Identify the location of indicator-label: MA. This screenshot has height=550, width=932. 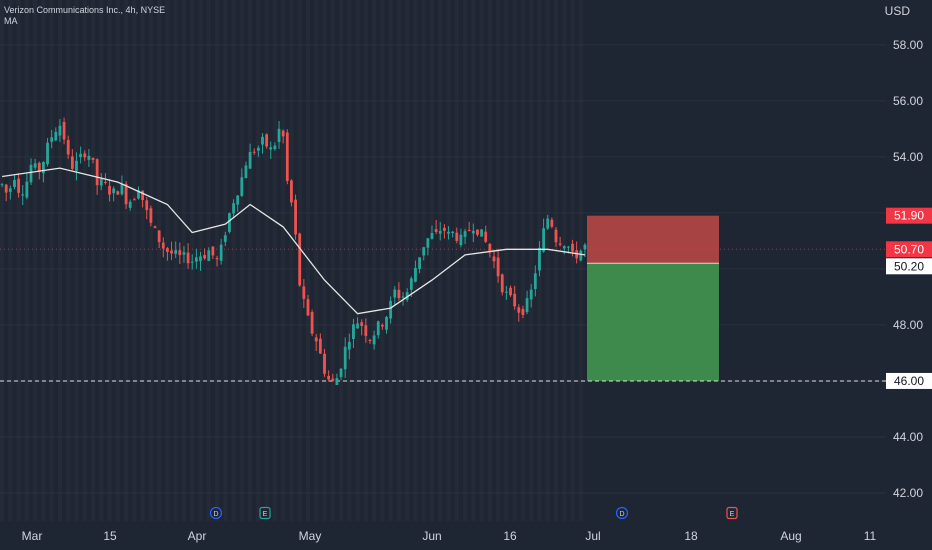
(11, 21).